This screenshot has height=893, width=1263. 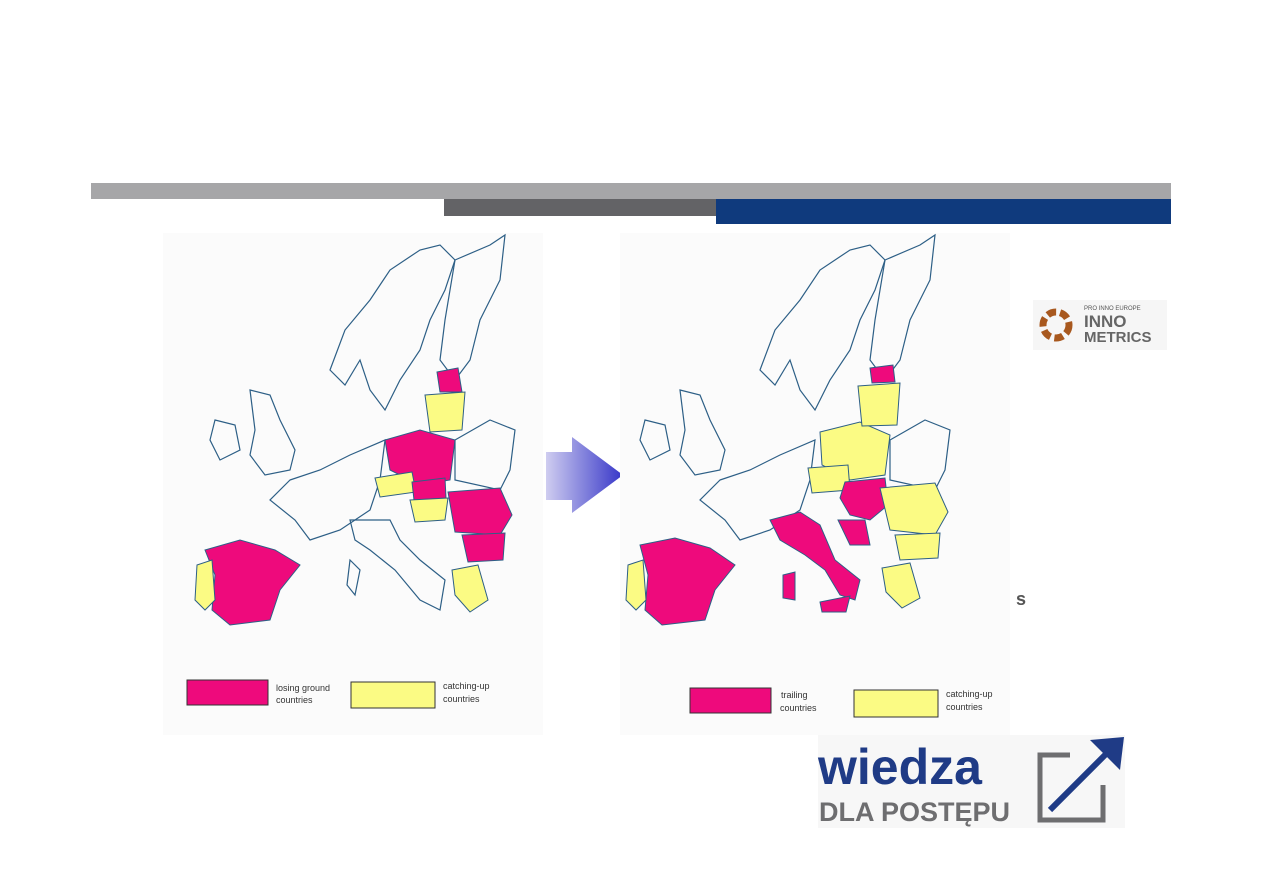 What do you see at coordinates (914, 812) in the screenshot?
I see `logo-text: DLA POSTĘPU` at bounding box center [914, 812].